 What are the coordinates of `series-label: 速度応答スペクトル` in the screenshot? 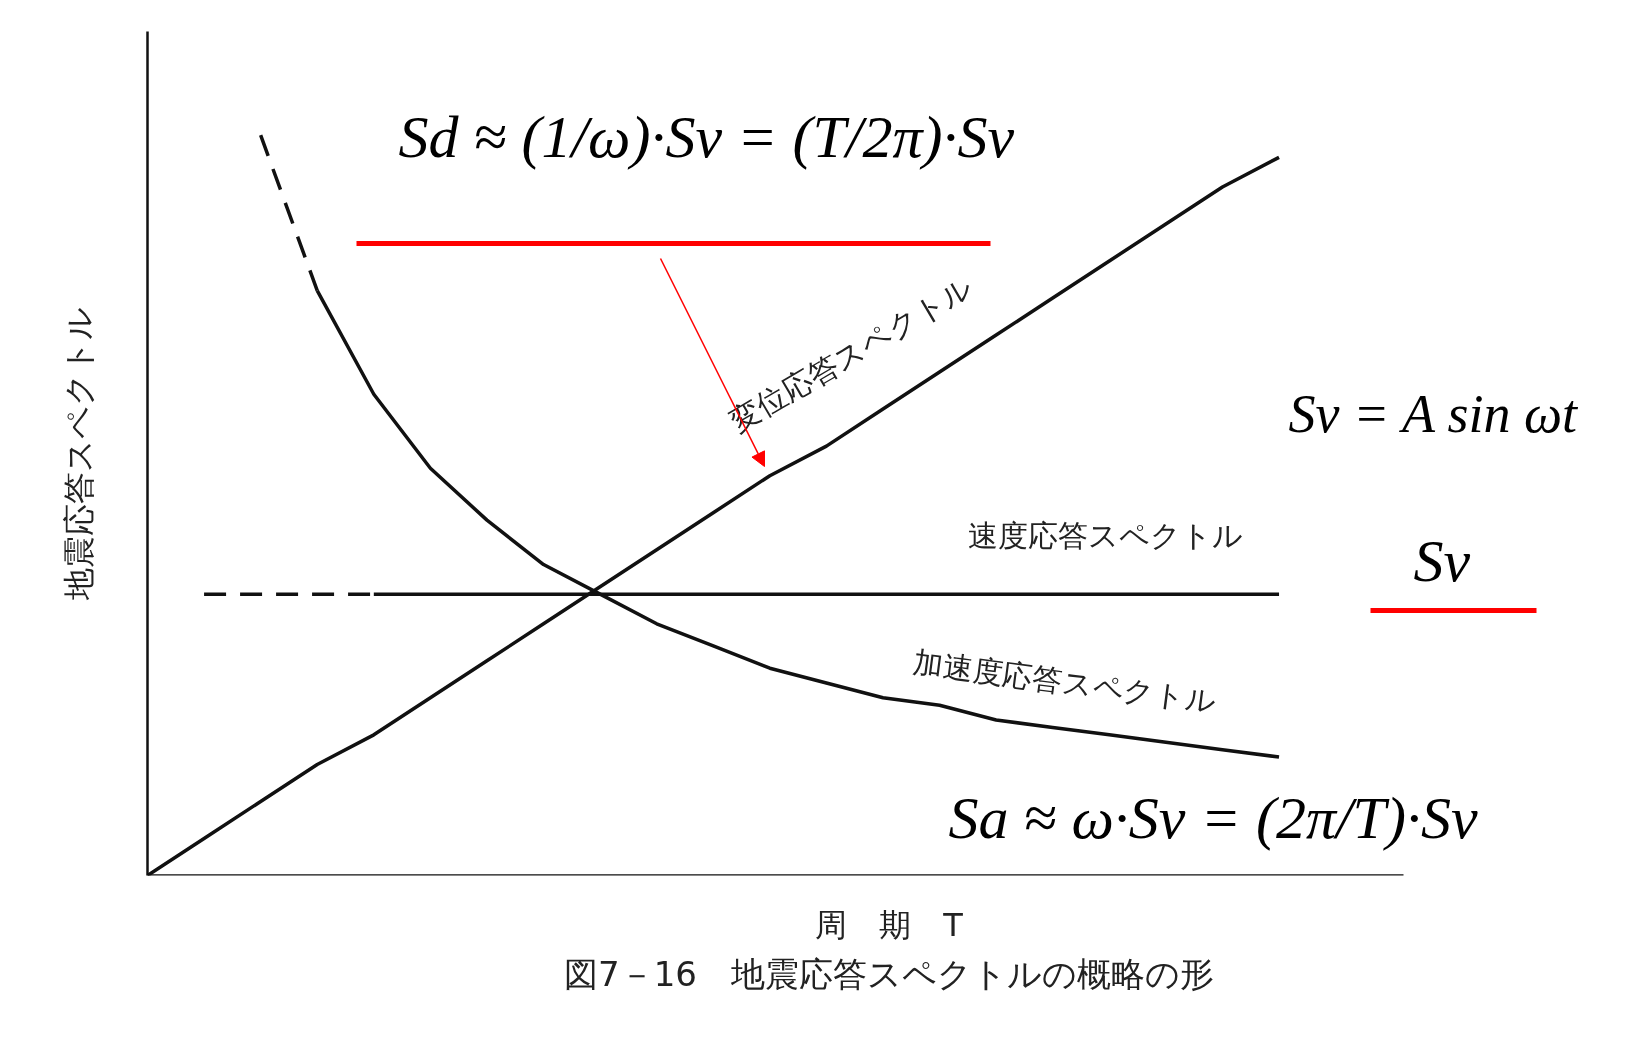 It's located at (1105, 536).